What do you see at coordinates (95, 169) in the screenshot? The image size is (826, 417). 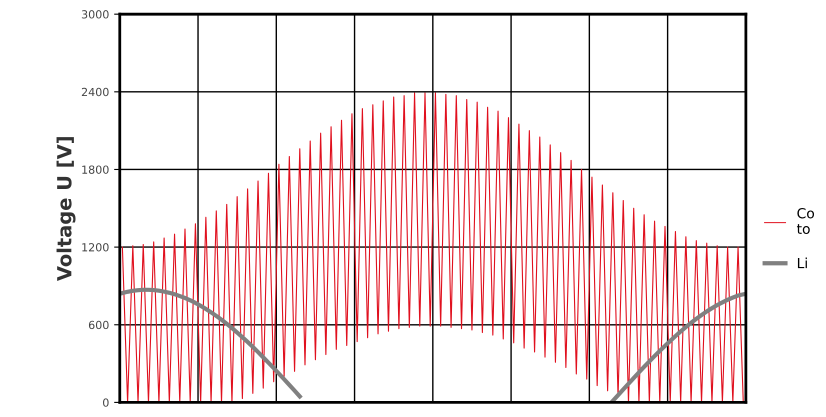 I see `y-tick-label: 1800` at bounding box center [95, 169].